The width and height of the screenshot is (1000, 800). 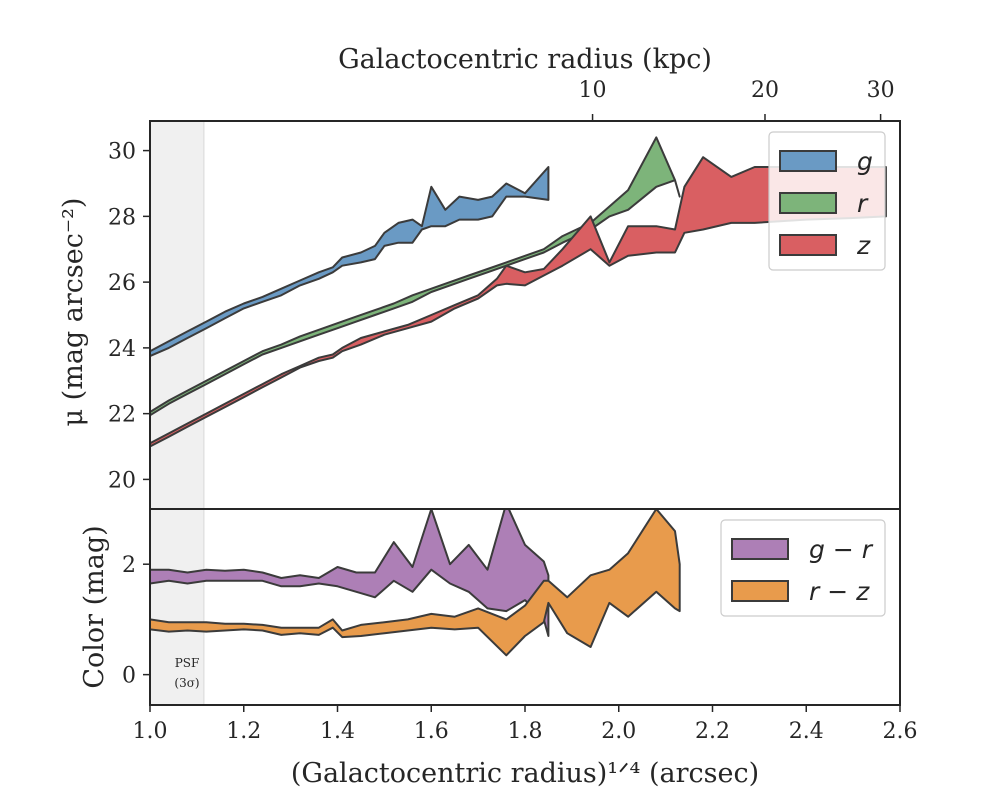 I want to click on legend-label-z: z, so click(x=863, y=245).